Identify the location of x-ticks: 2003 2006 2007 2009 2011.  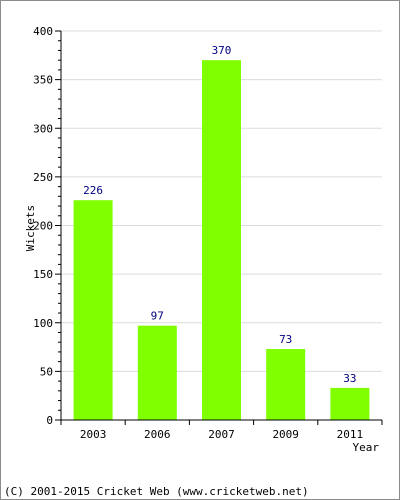
(221, 430).